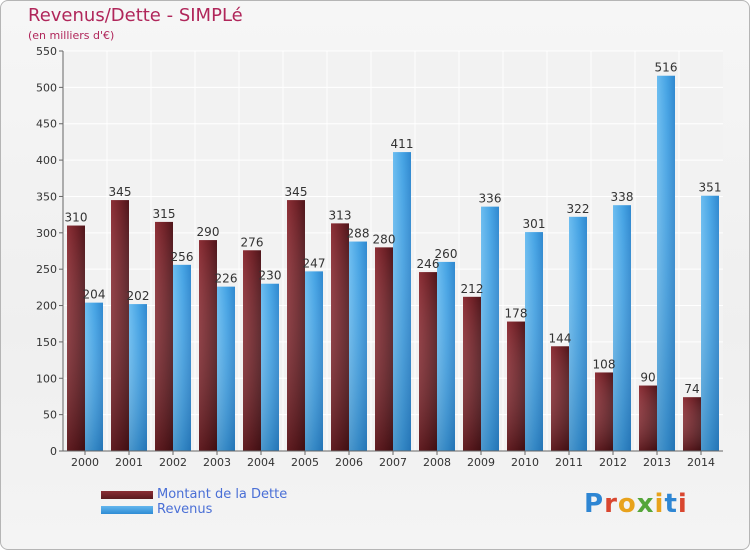  I want to click on legend-swatch-debt, so click(127, 495).